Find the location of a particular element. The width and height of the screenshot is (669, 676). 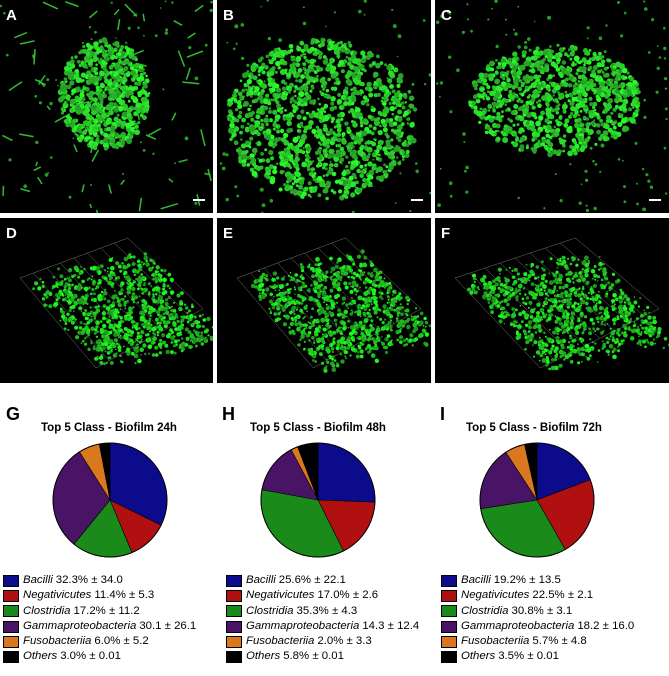

legend-item-others: Others 3.0% ± 0.01 is located at coordinates (99, 656).